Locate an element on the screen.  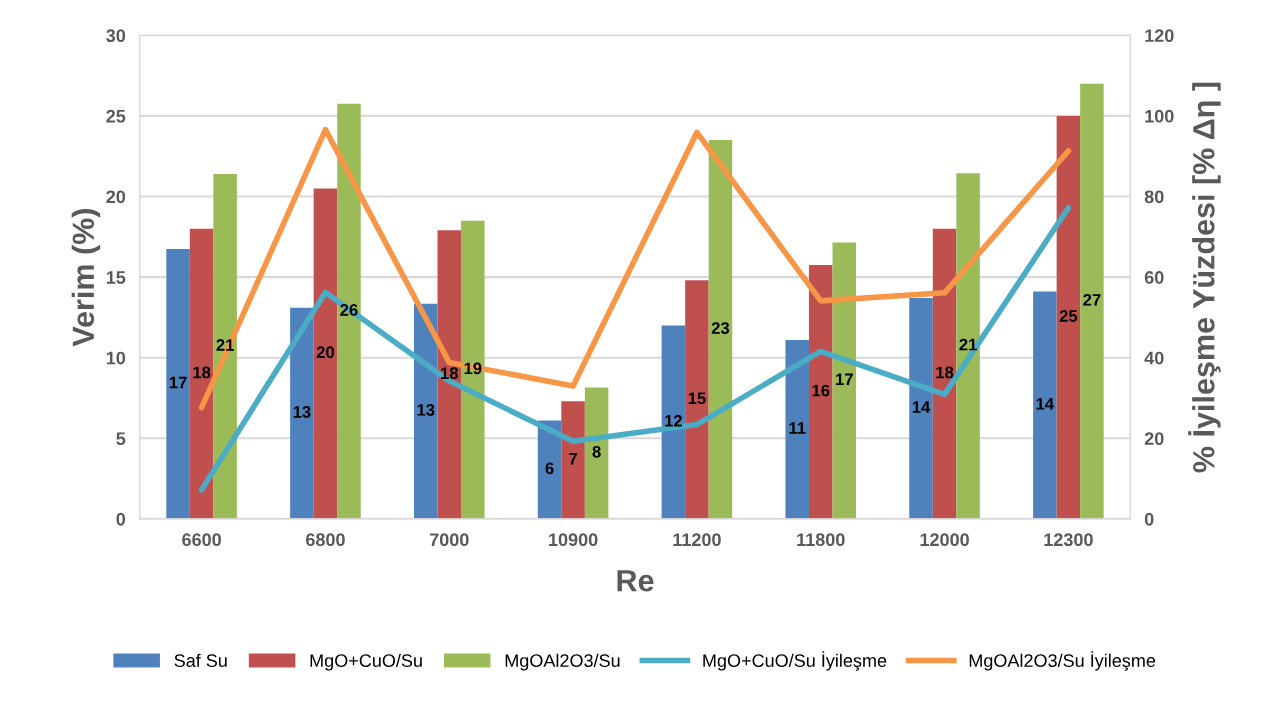
legend-label: Saf Su is located at coordinates (200, 660).